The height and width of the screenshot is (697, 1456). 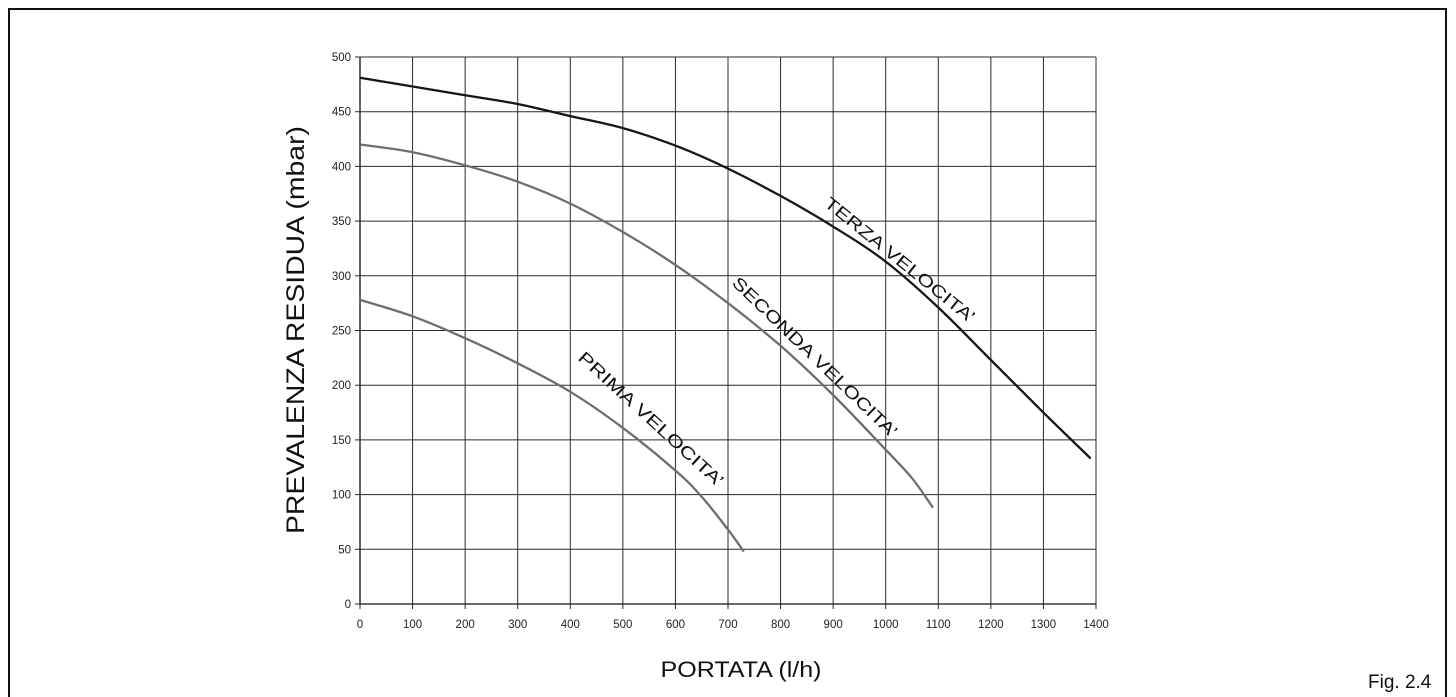 I want to click on curve-label-seconda-velocita: SECONDA VELOCITA’, so click(x=814, y=357).